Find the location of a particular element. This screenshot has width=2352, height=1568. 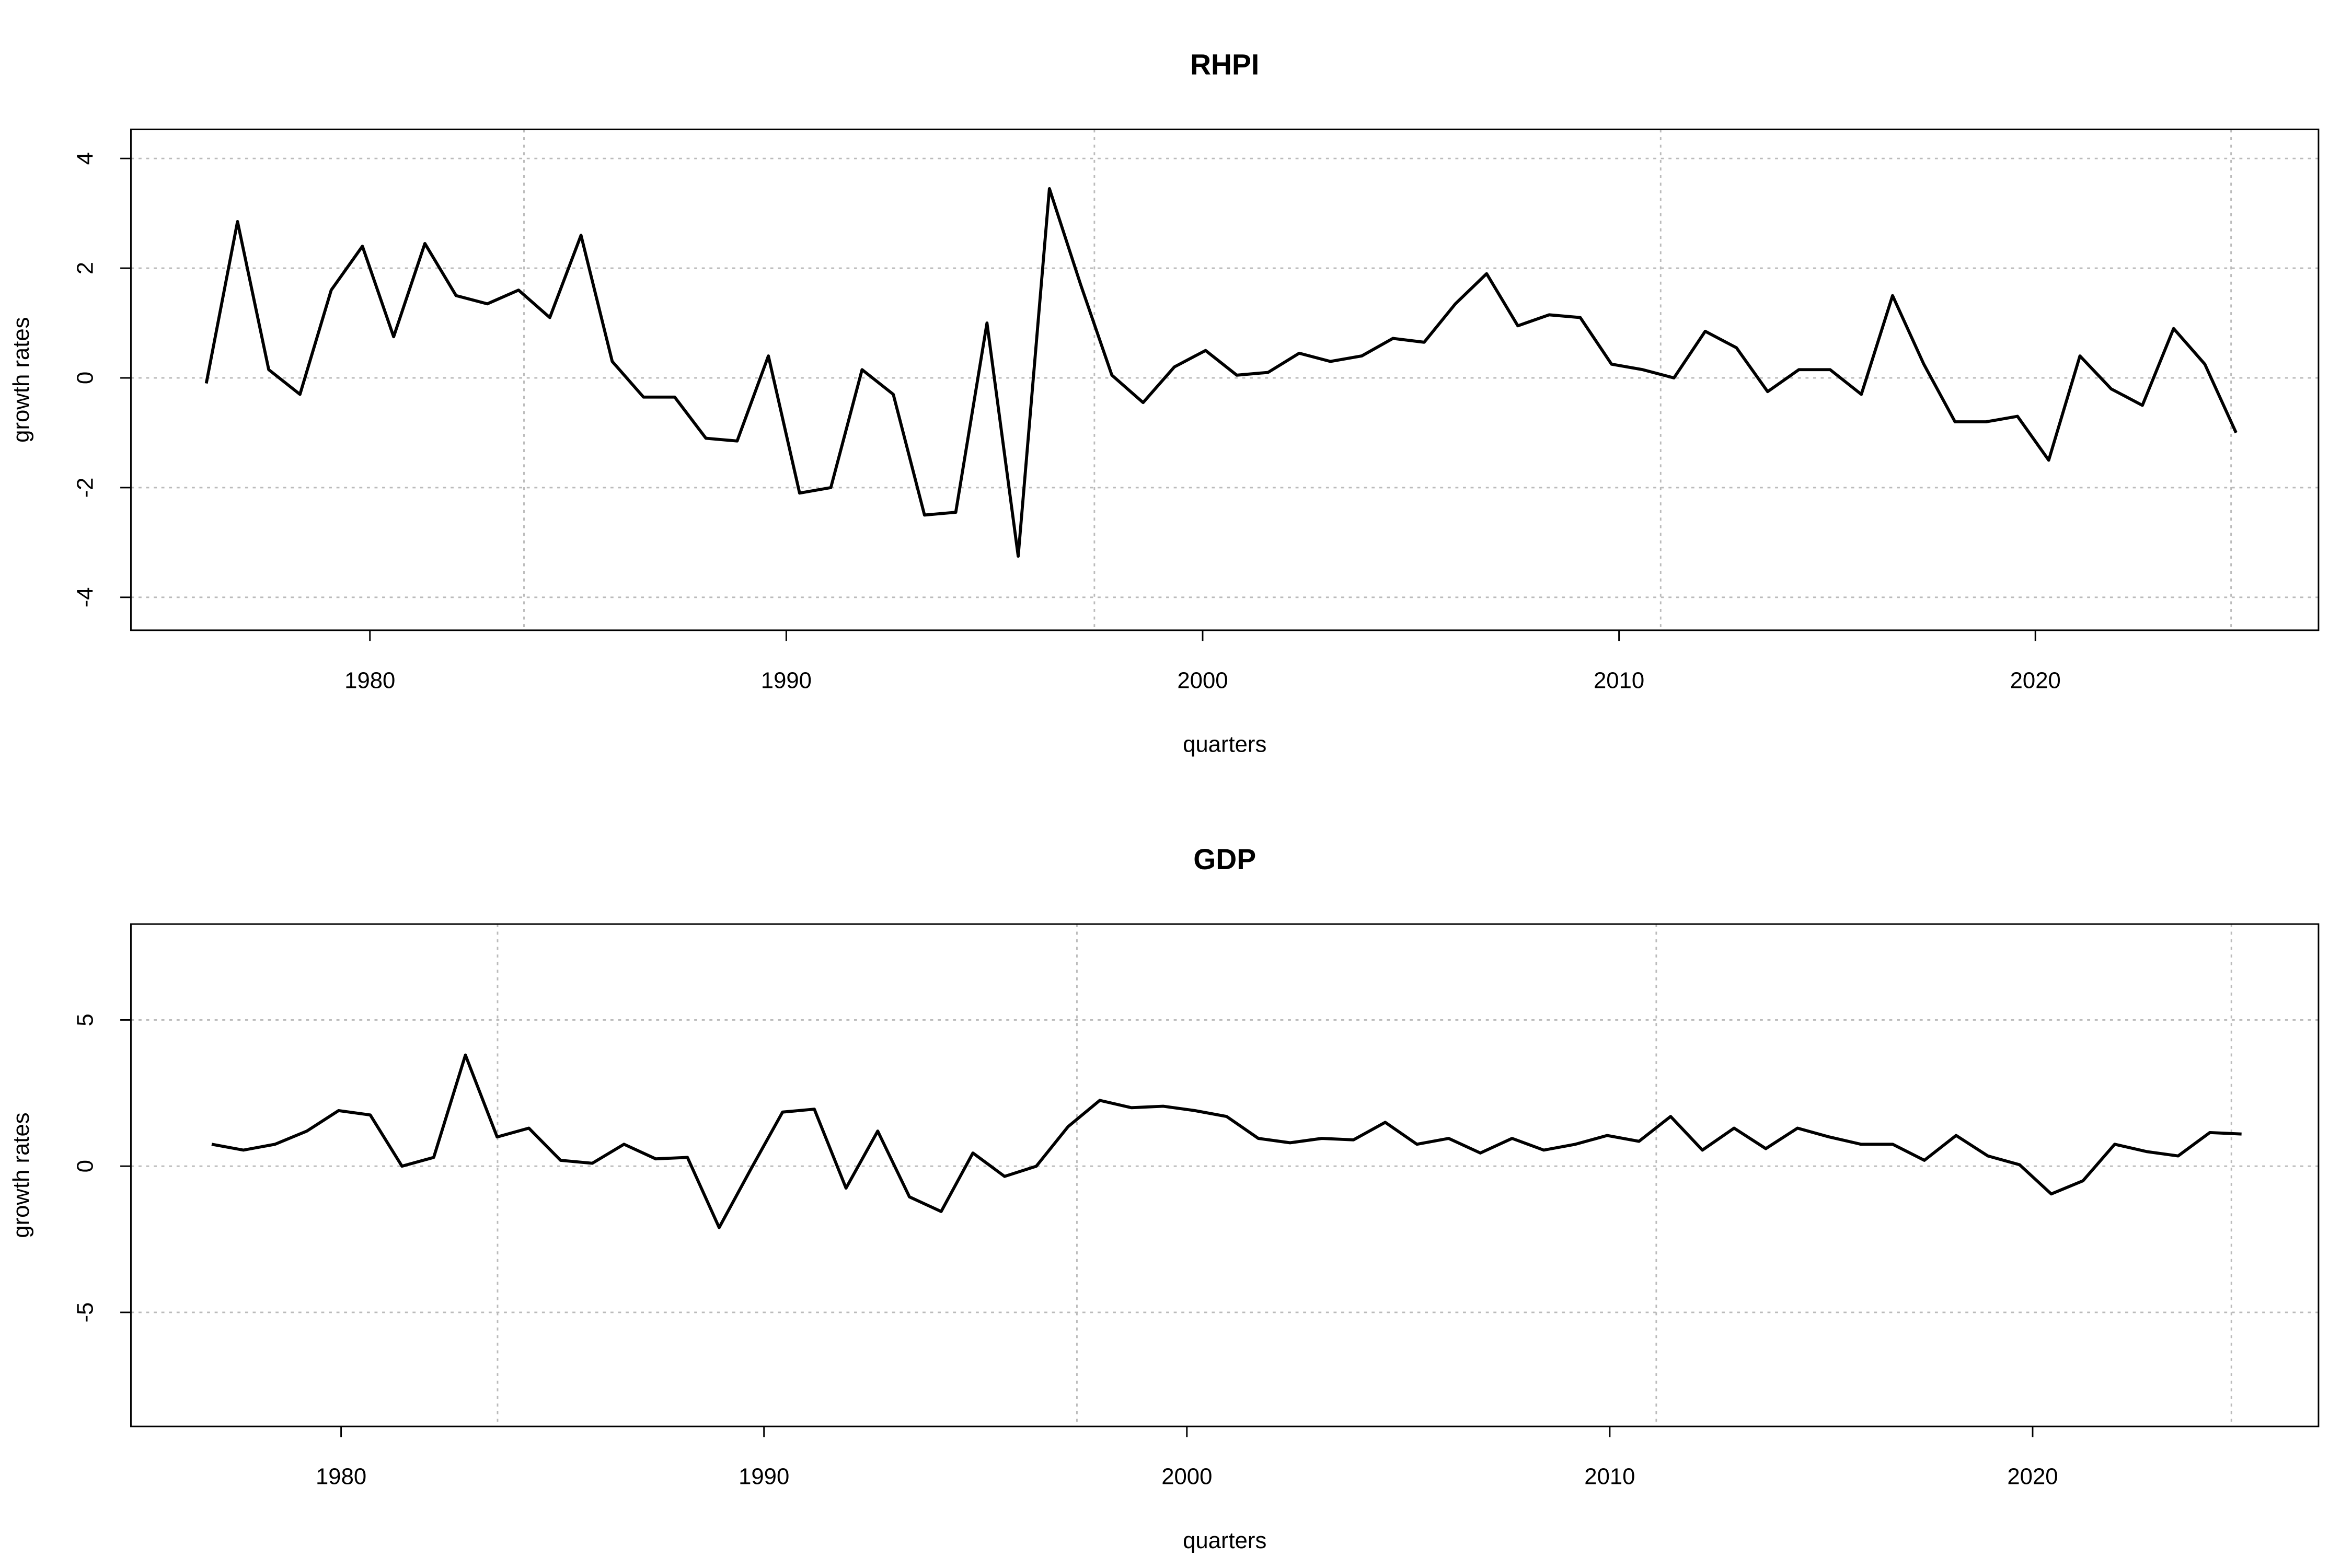

series-line is located at coordinates (1226, 1141).